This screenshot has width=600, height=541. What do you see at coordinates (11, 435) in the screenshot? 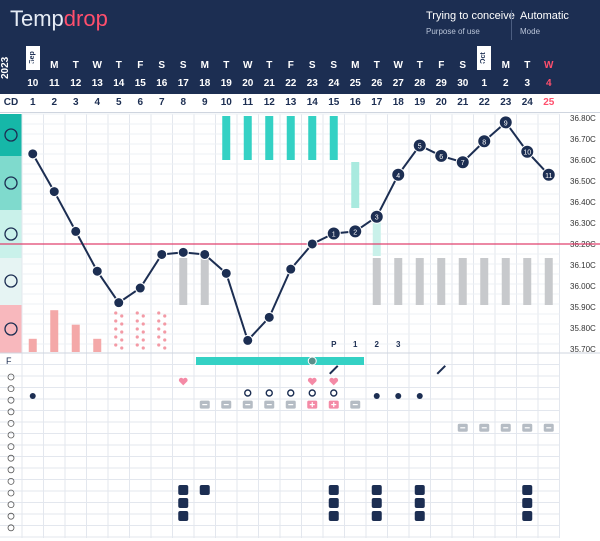
I see `cramp-icon` at bounding box center [11, 435].